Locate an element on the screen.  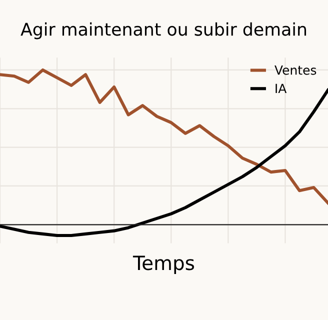
legend-label: IA is located at coordinates (281, 88).